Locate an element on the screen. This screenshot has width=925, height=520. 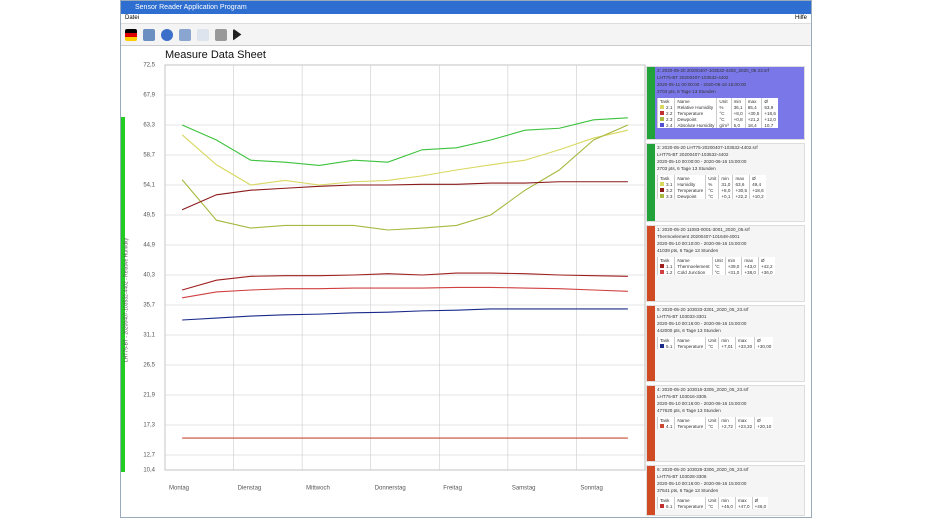
cell-text: +0,8 is located at coordinates (738, 119).